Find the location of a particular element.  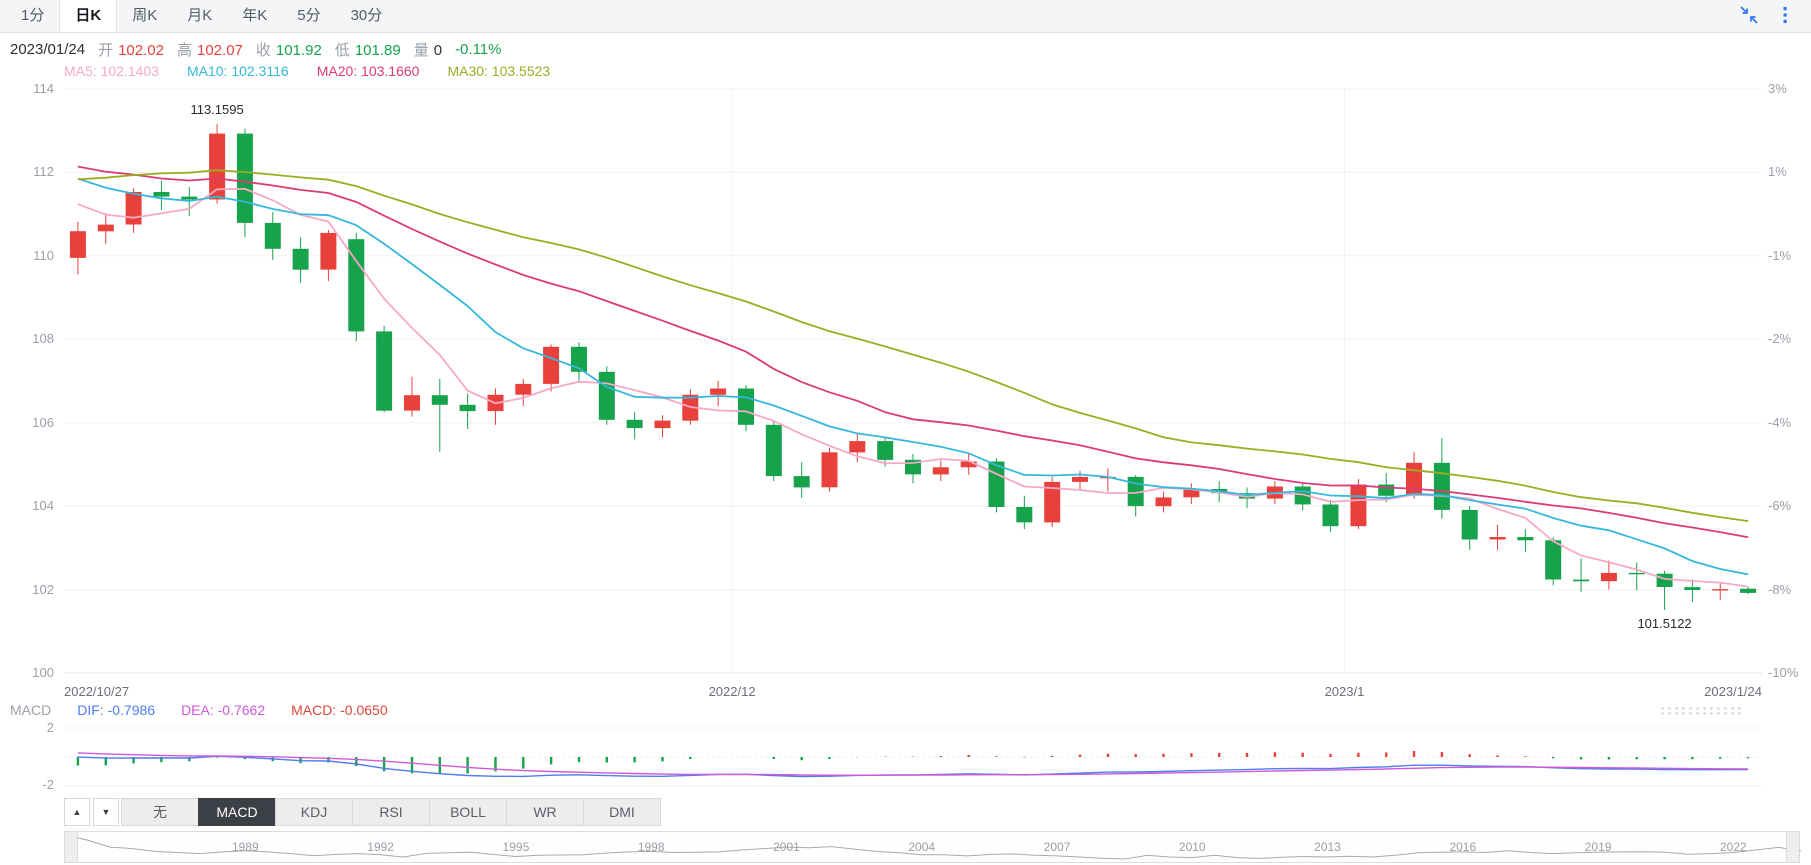

quote-date: 2023/01/24 is located at coordinates (48, 49).